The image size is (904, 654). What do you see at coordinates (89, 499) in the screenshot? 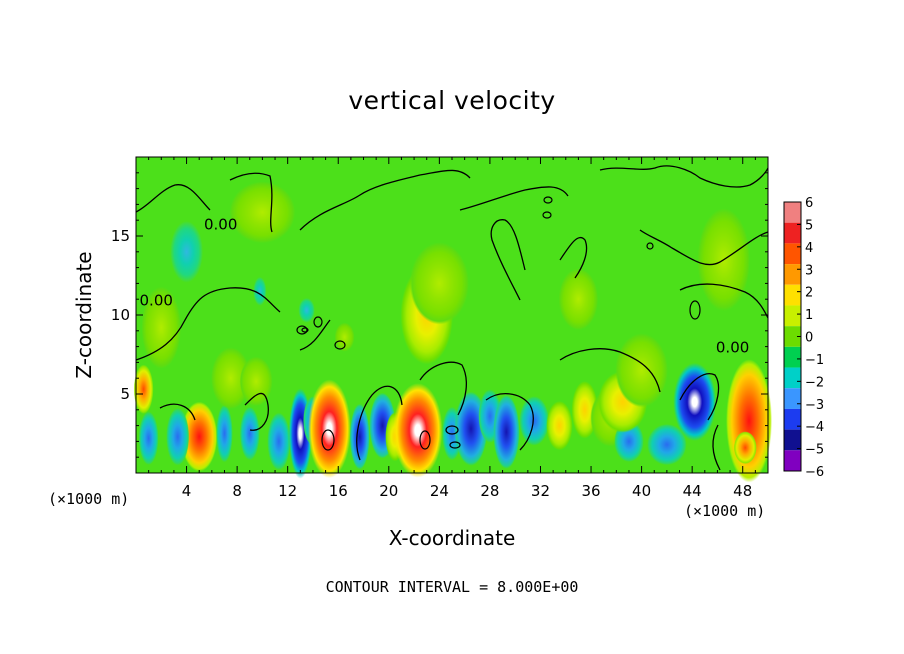
I see `x-unit-left: (×1000 m)` at bounding box center [89, 499].